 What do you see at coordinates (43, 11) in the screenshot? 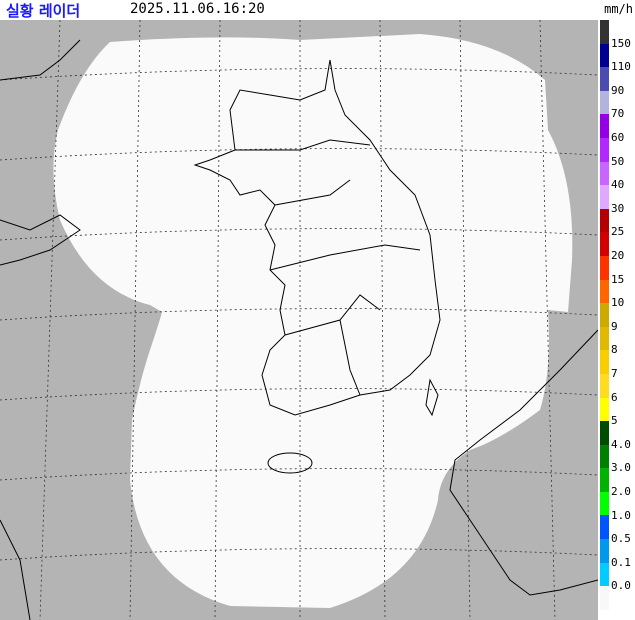
I see `page-title: 실황 레이더` at bounding box center [43, 11].